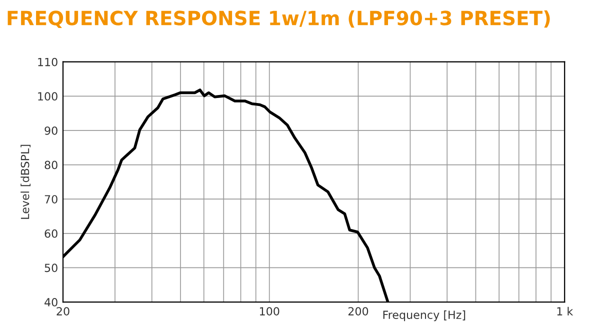  I want to click on x-axis-title: Frequency [Hz], so click(424, 316).